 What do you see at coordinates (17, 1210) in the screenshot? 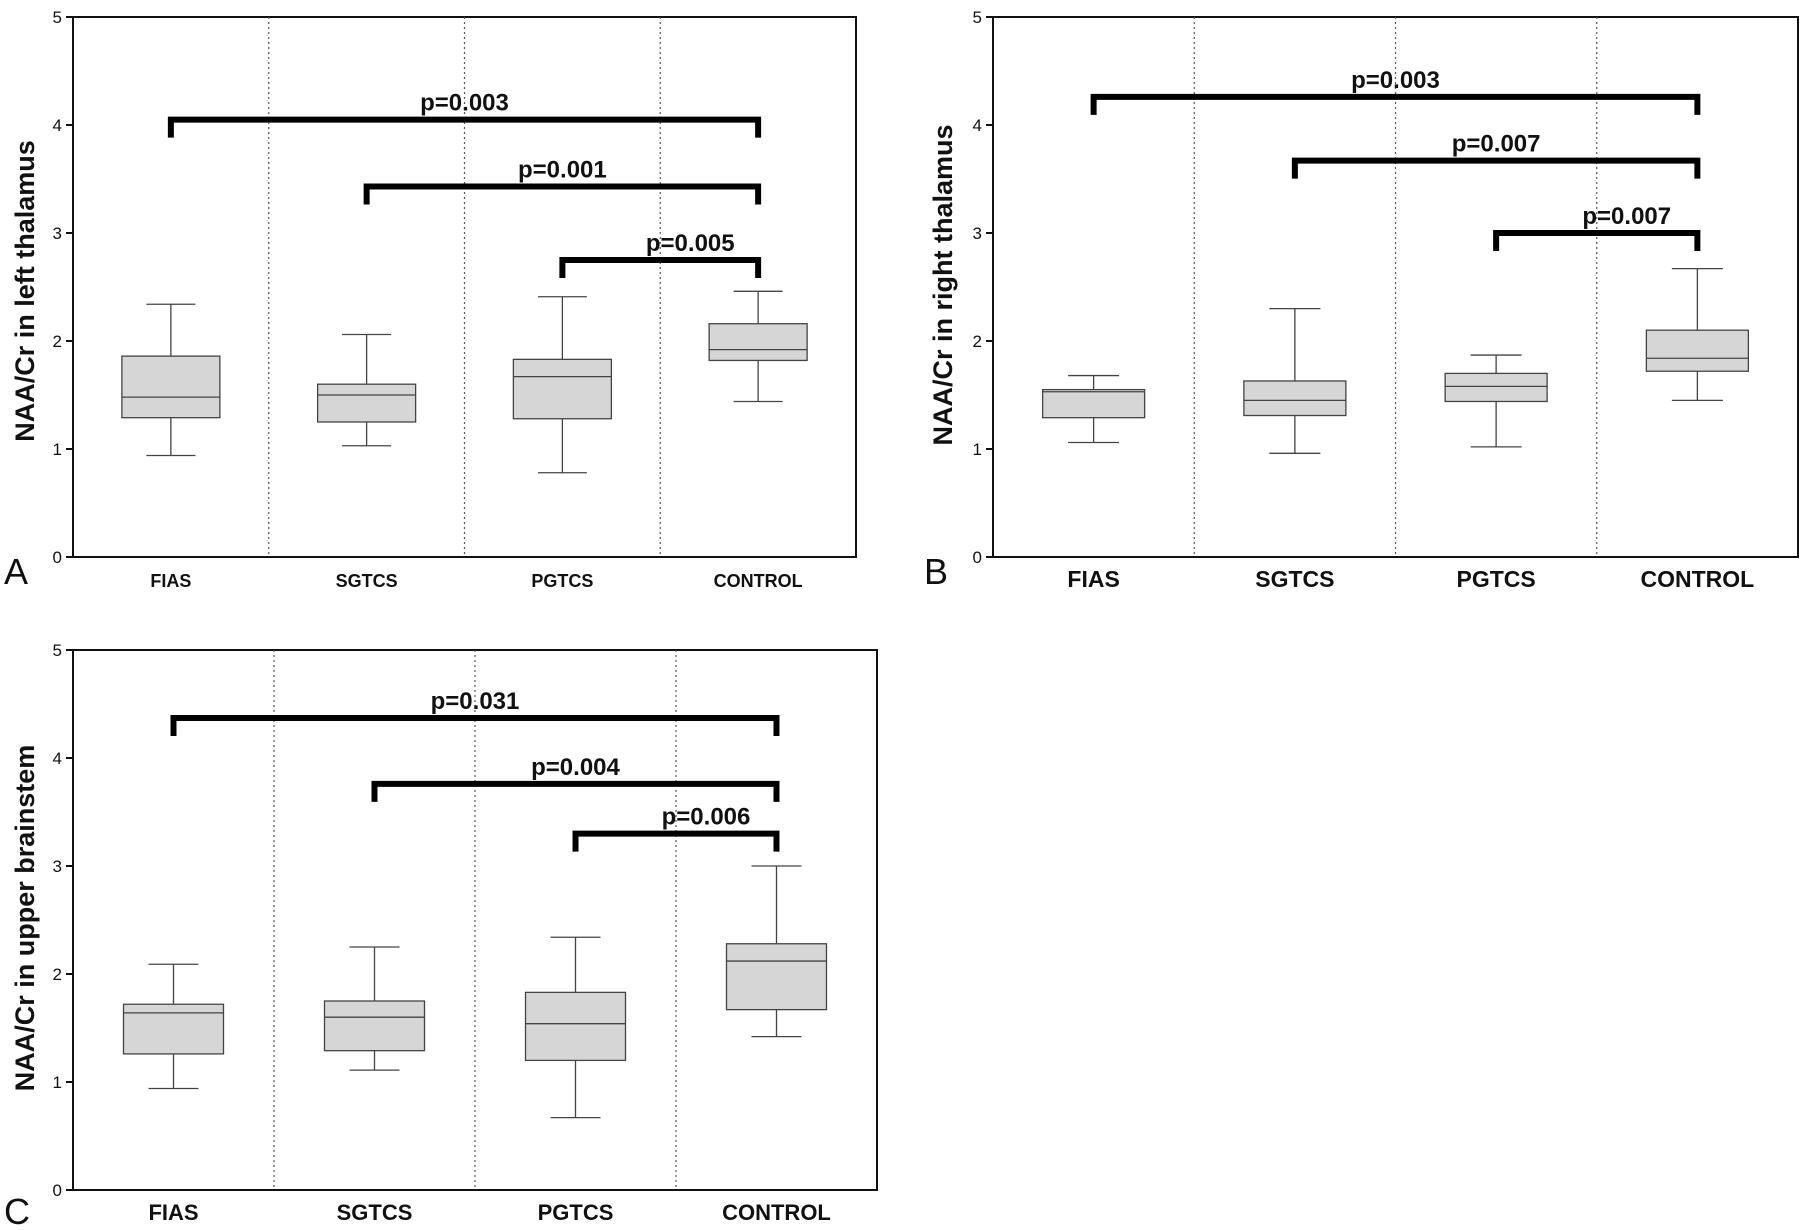
I see `panel-letter-c: C` at bounding box center [17, 1210].